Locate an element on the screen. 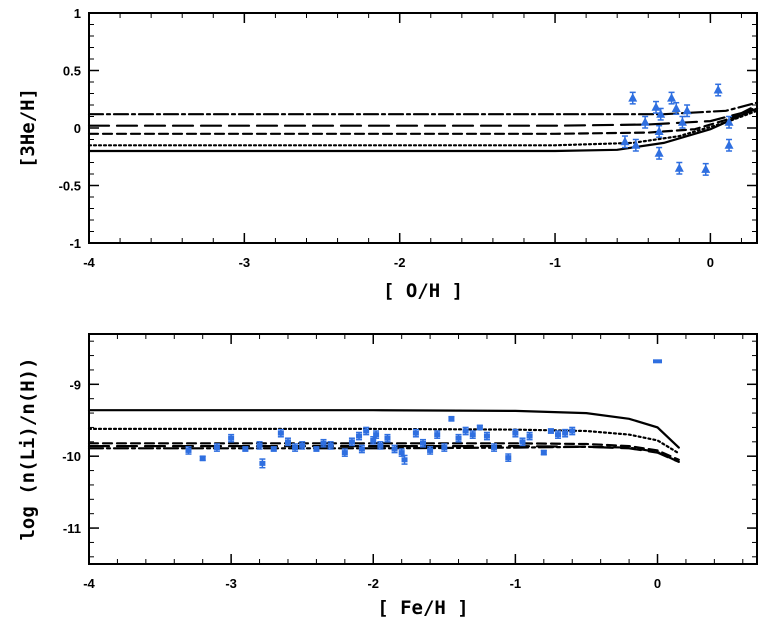 Image resolution: width=761 pixels, height=623 pixels. model-line-short-dash is located at coordinates (423, 120).